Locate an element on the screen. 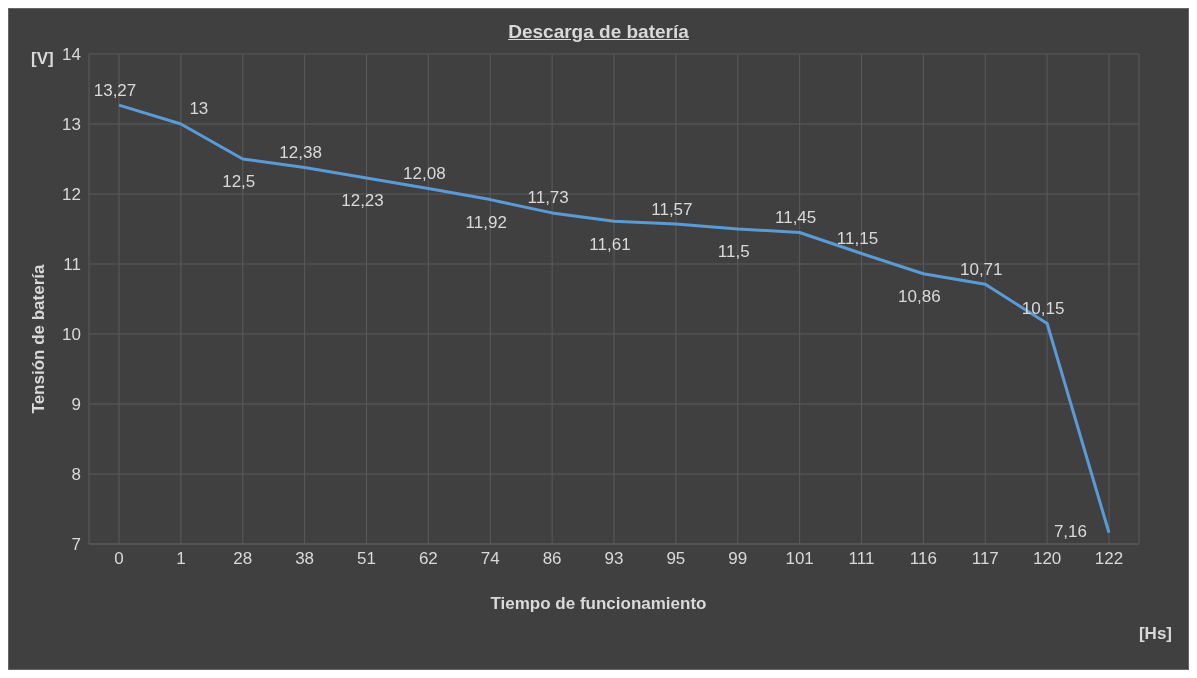 The image size is (1197, 678). y-tick-label: 10 is located at coordinates (71, 335).